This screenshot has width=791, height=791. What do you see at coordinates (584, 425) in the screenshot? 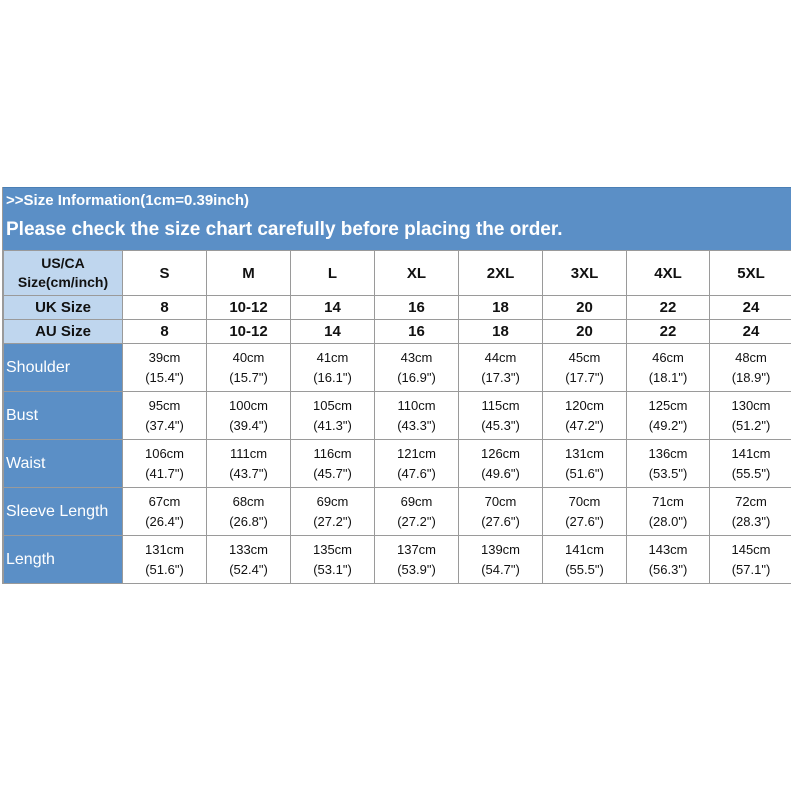
I see `inch-value: (47.2")` at bounding box center [584, 425].